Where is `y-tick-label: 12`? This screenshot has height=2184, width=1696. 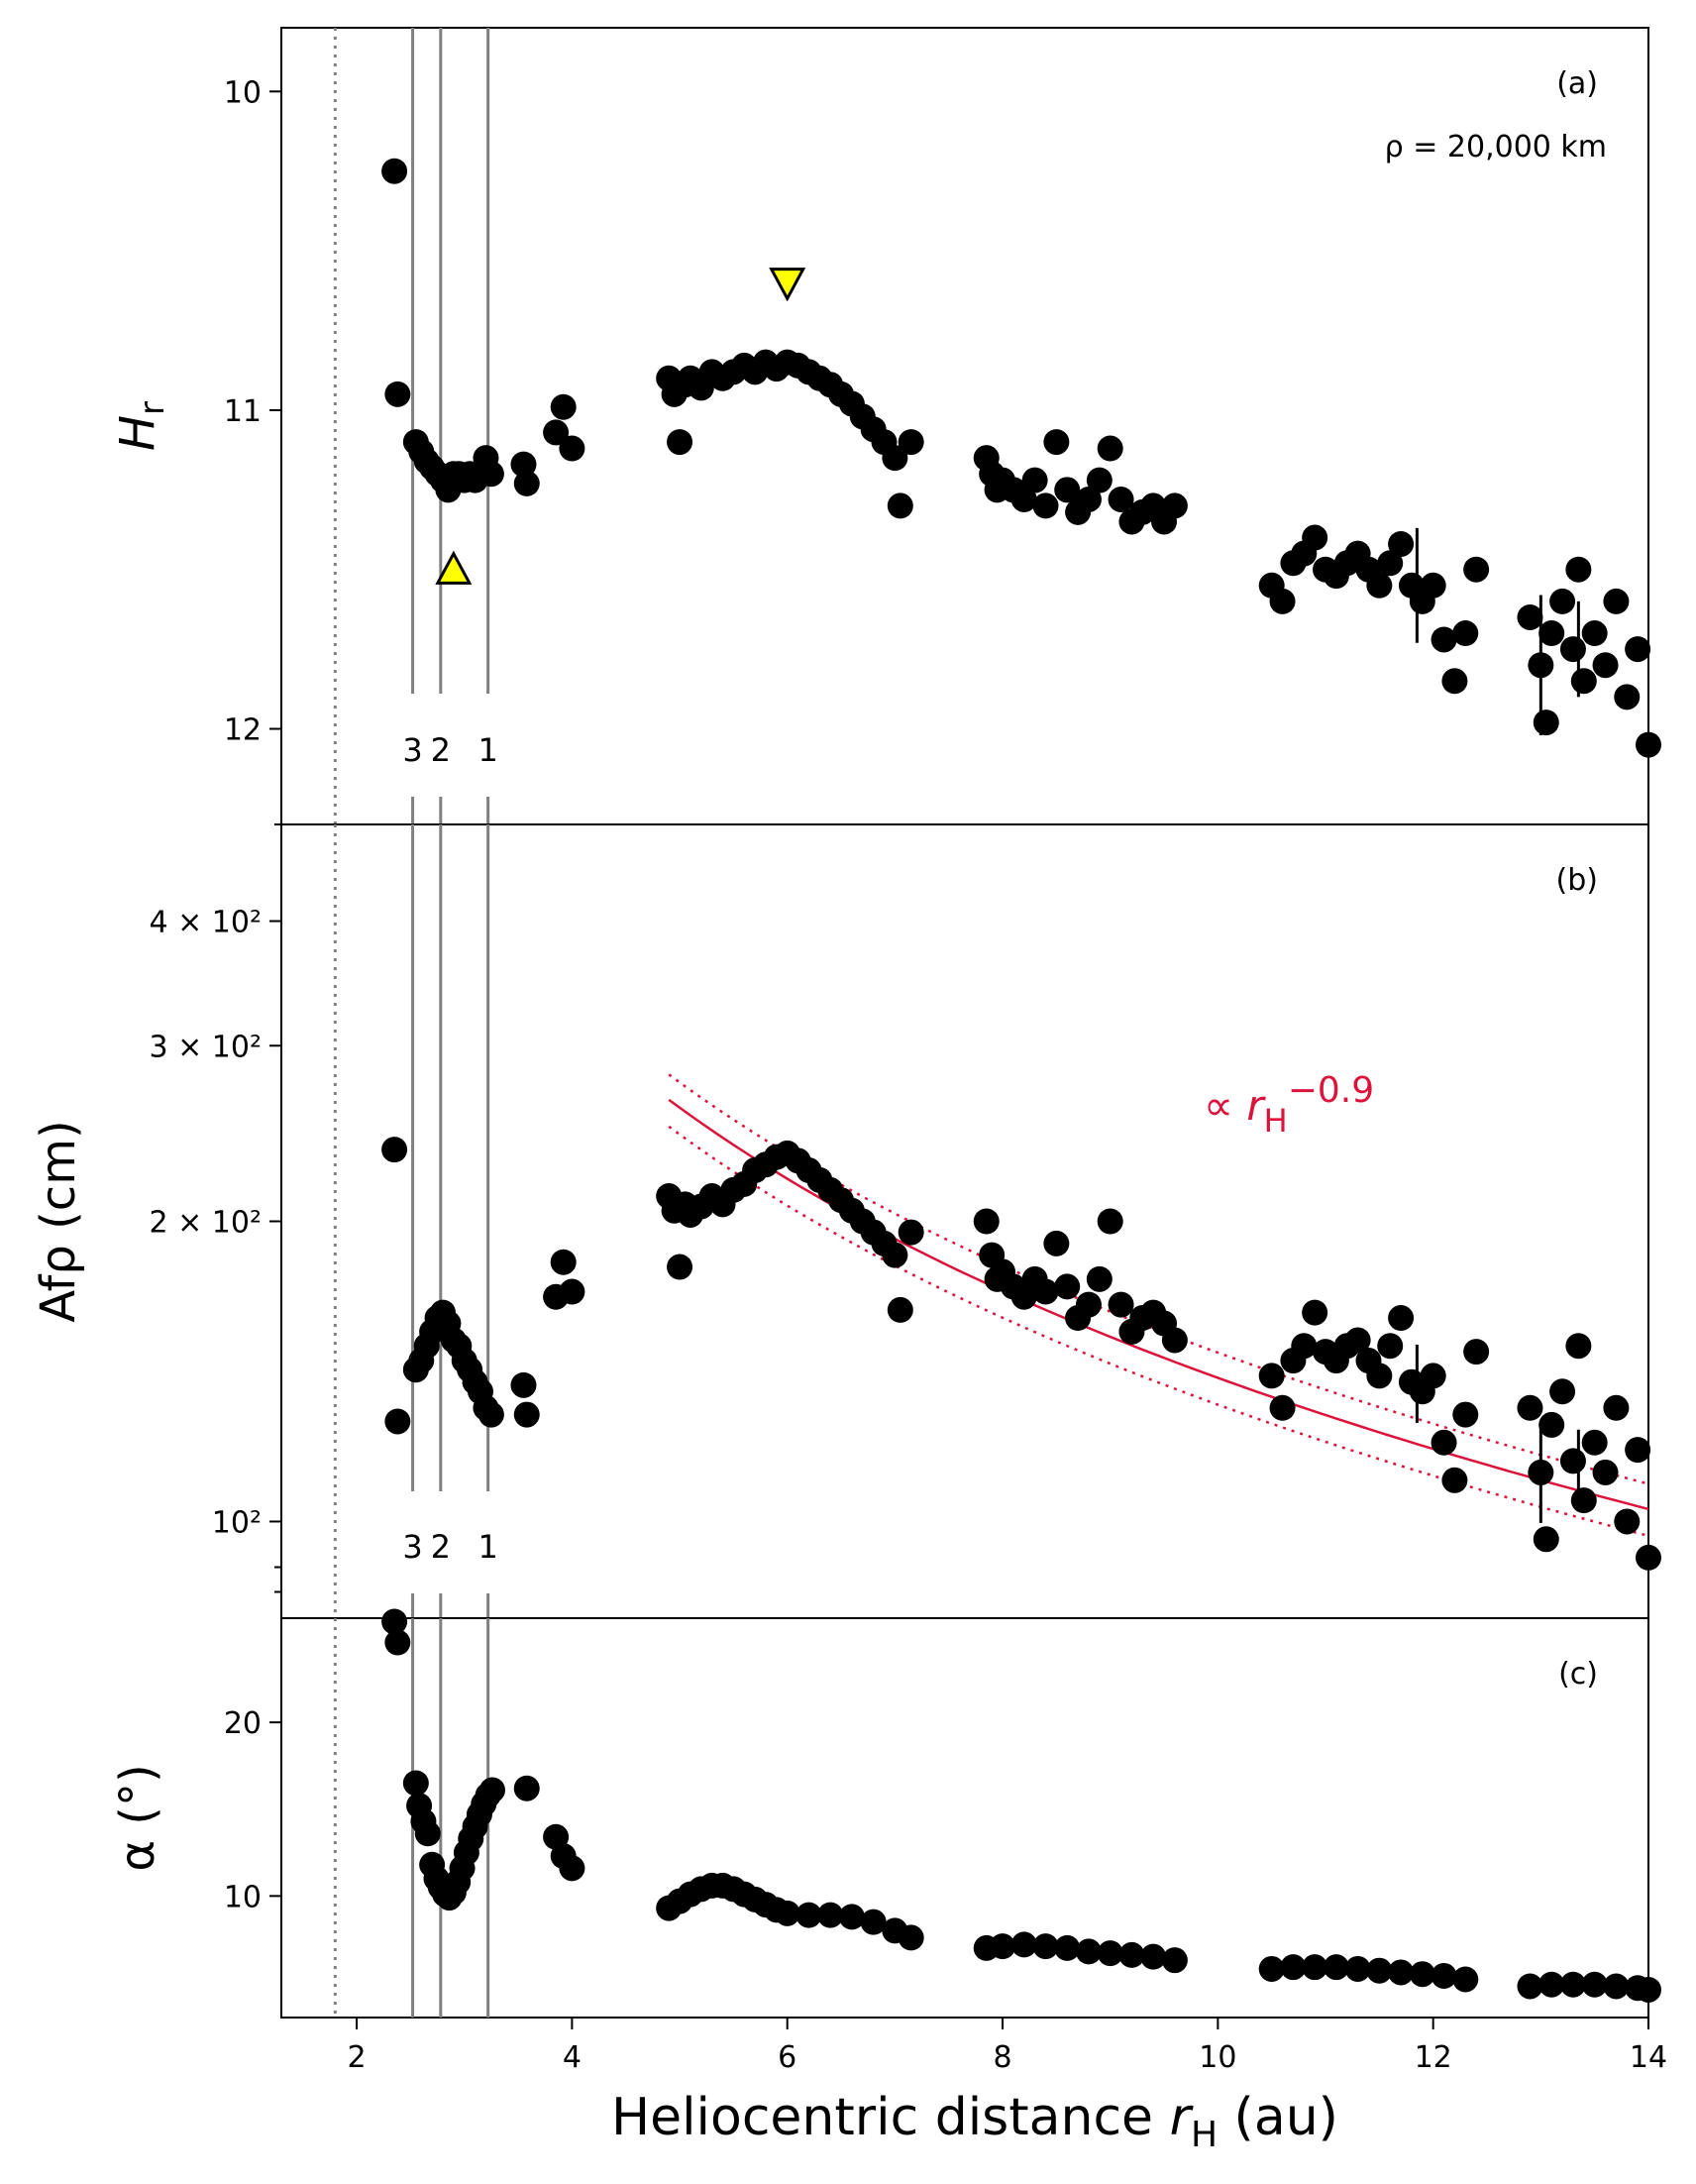
y-tick-label: 12 is located at coordinates (243, 730).